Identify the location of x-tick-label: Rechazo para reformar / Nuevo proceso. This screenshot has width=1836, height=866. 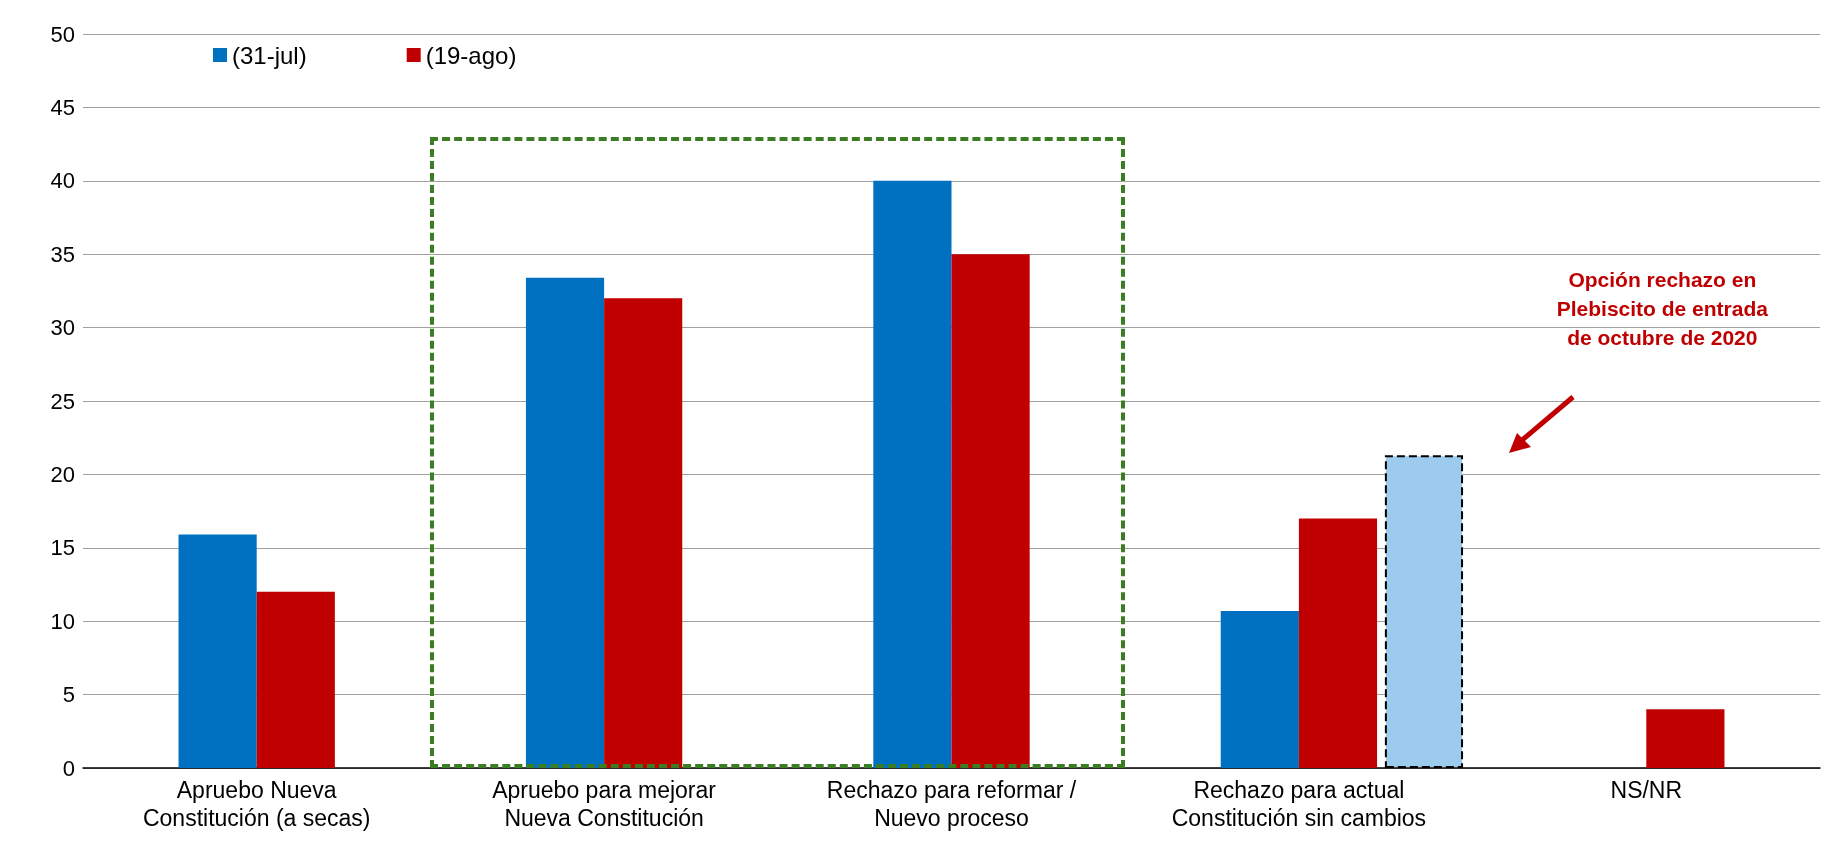
(951, 804).